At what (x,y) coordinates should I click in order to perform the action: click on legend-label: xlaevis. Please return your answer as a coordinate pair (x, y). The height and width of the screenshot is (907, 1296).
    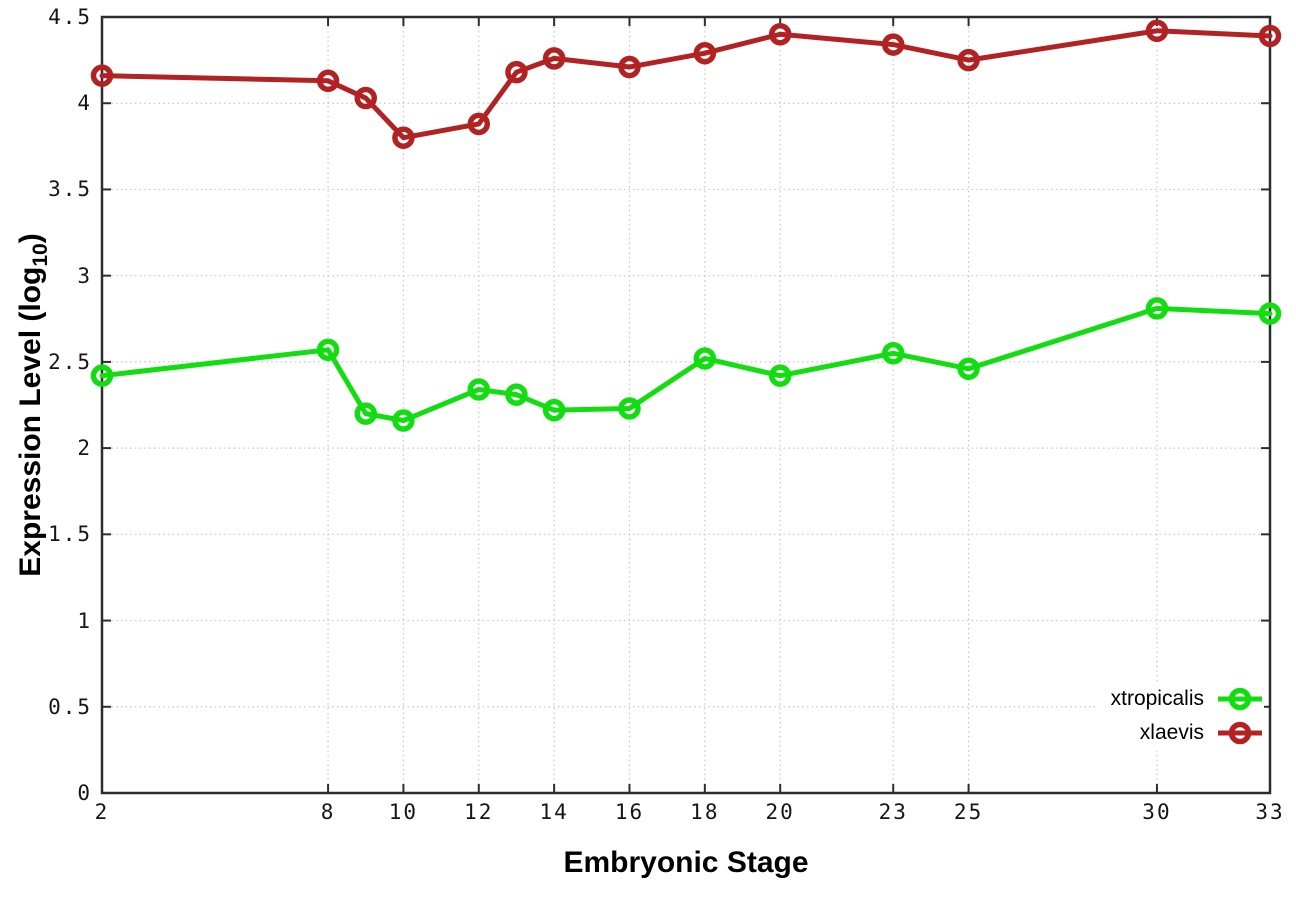
    Looking at the image, I should click on (1171, 732).